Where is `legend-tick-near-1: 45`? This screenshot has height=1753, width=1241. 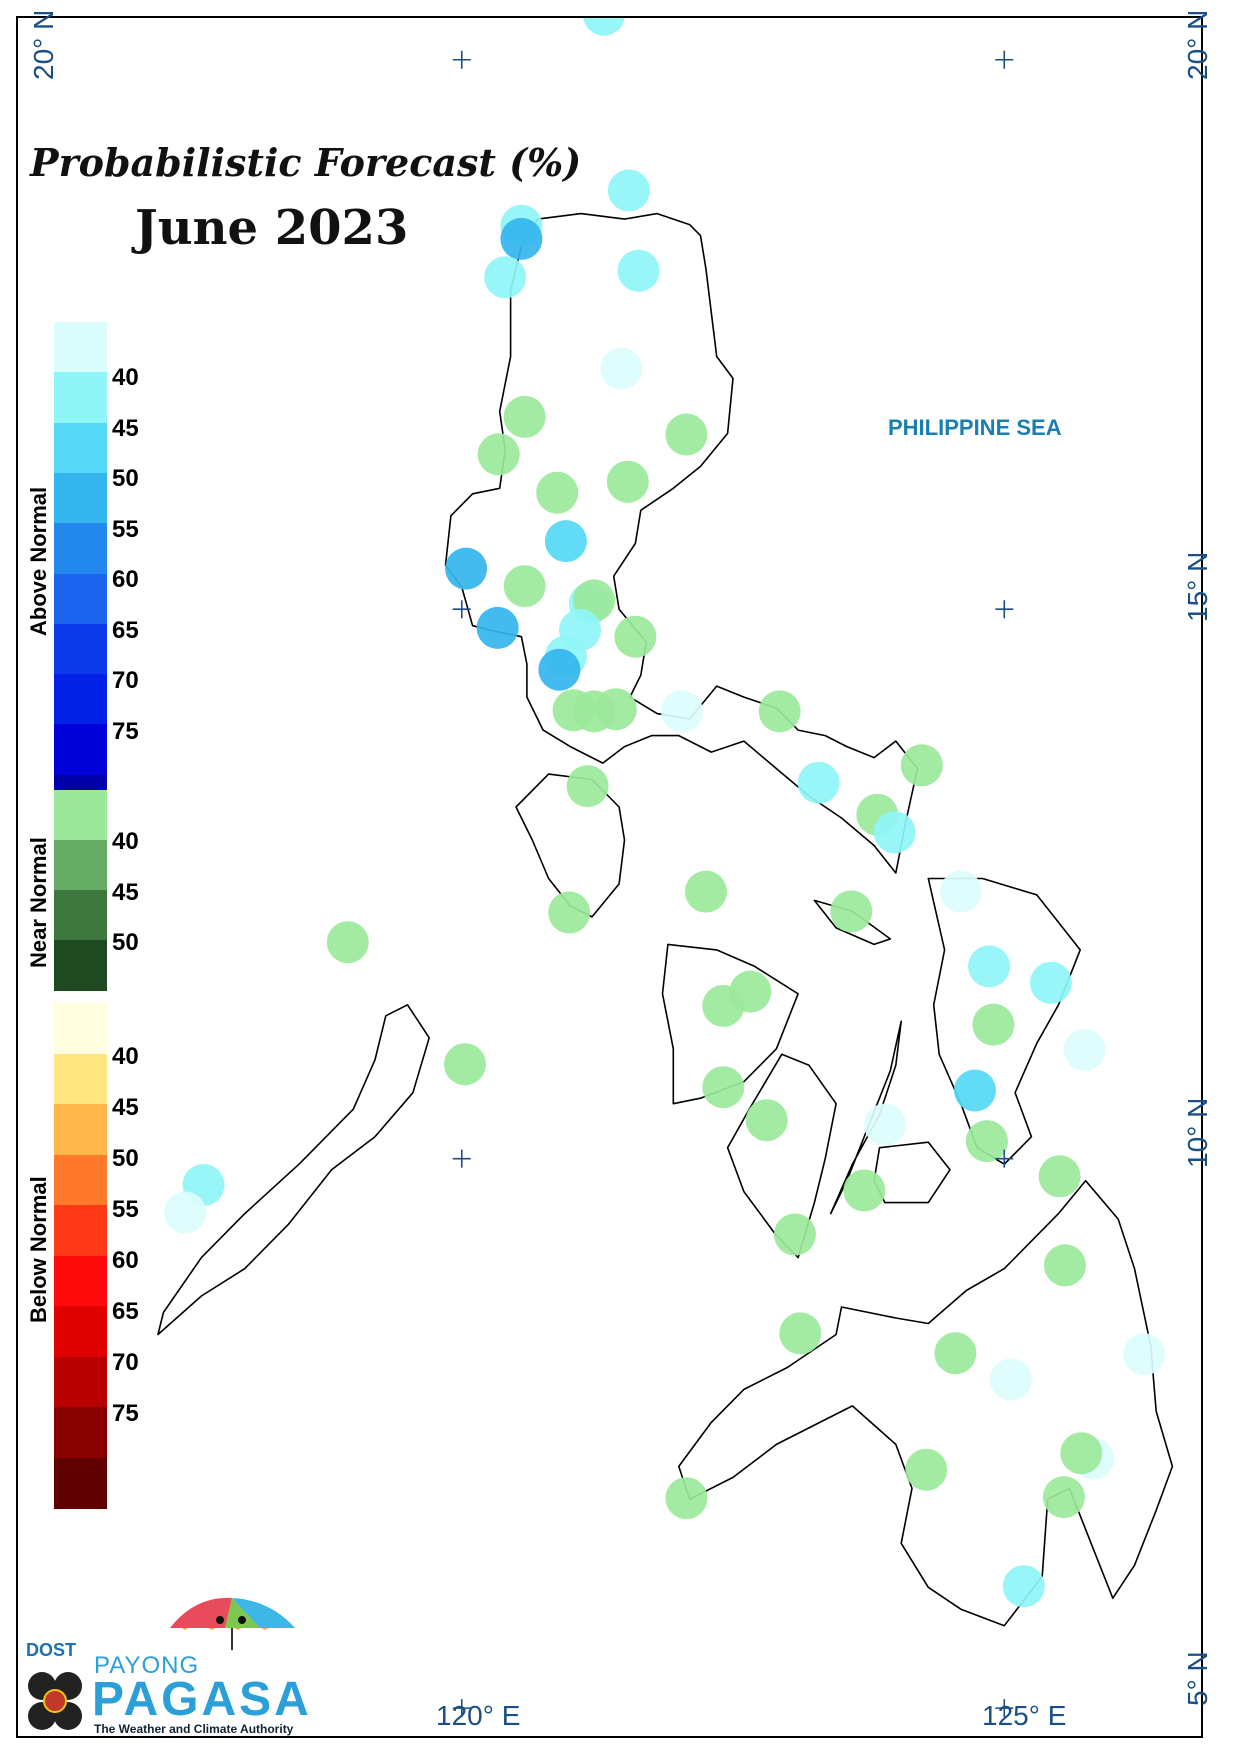 legend-tick-near-1: 45 is located at coordinates (125, 892).